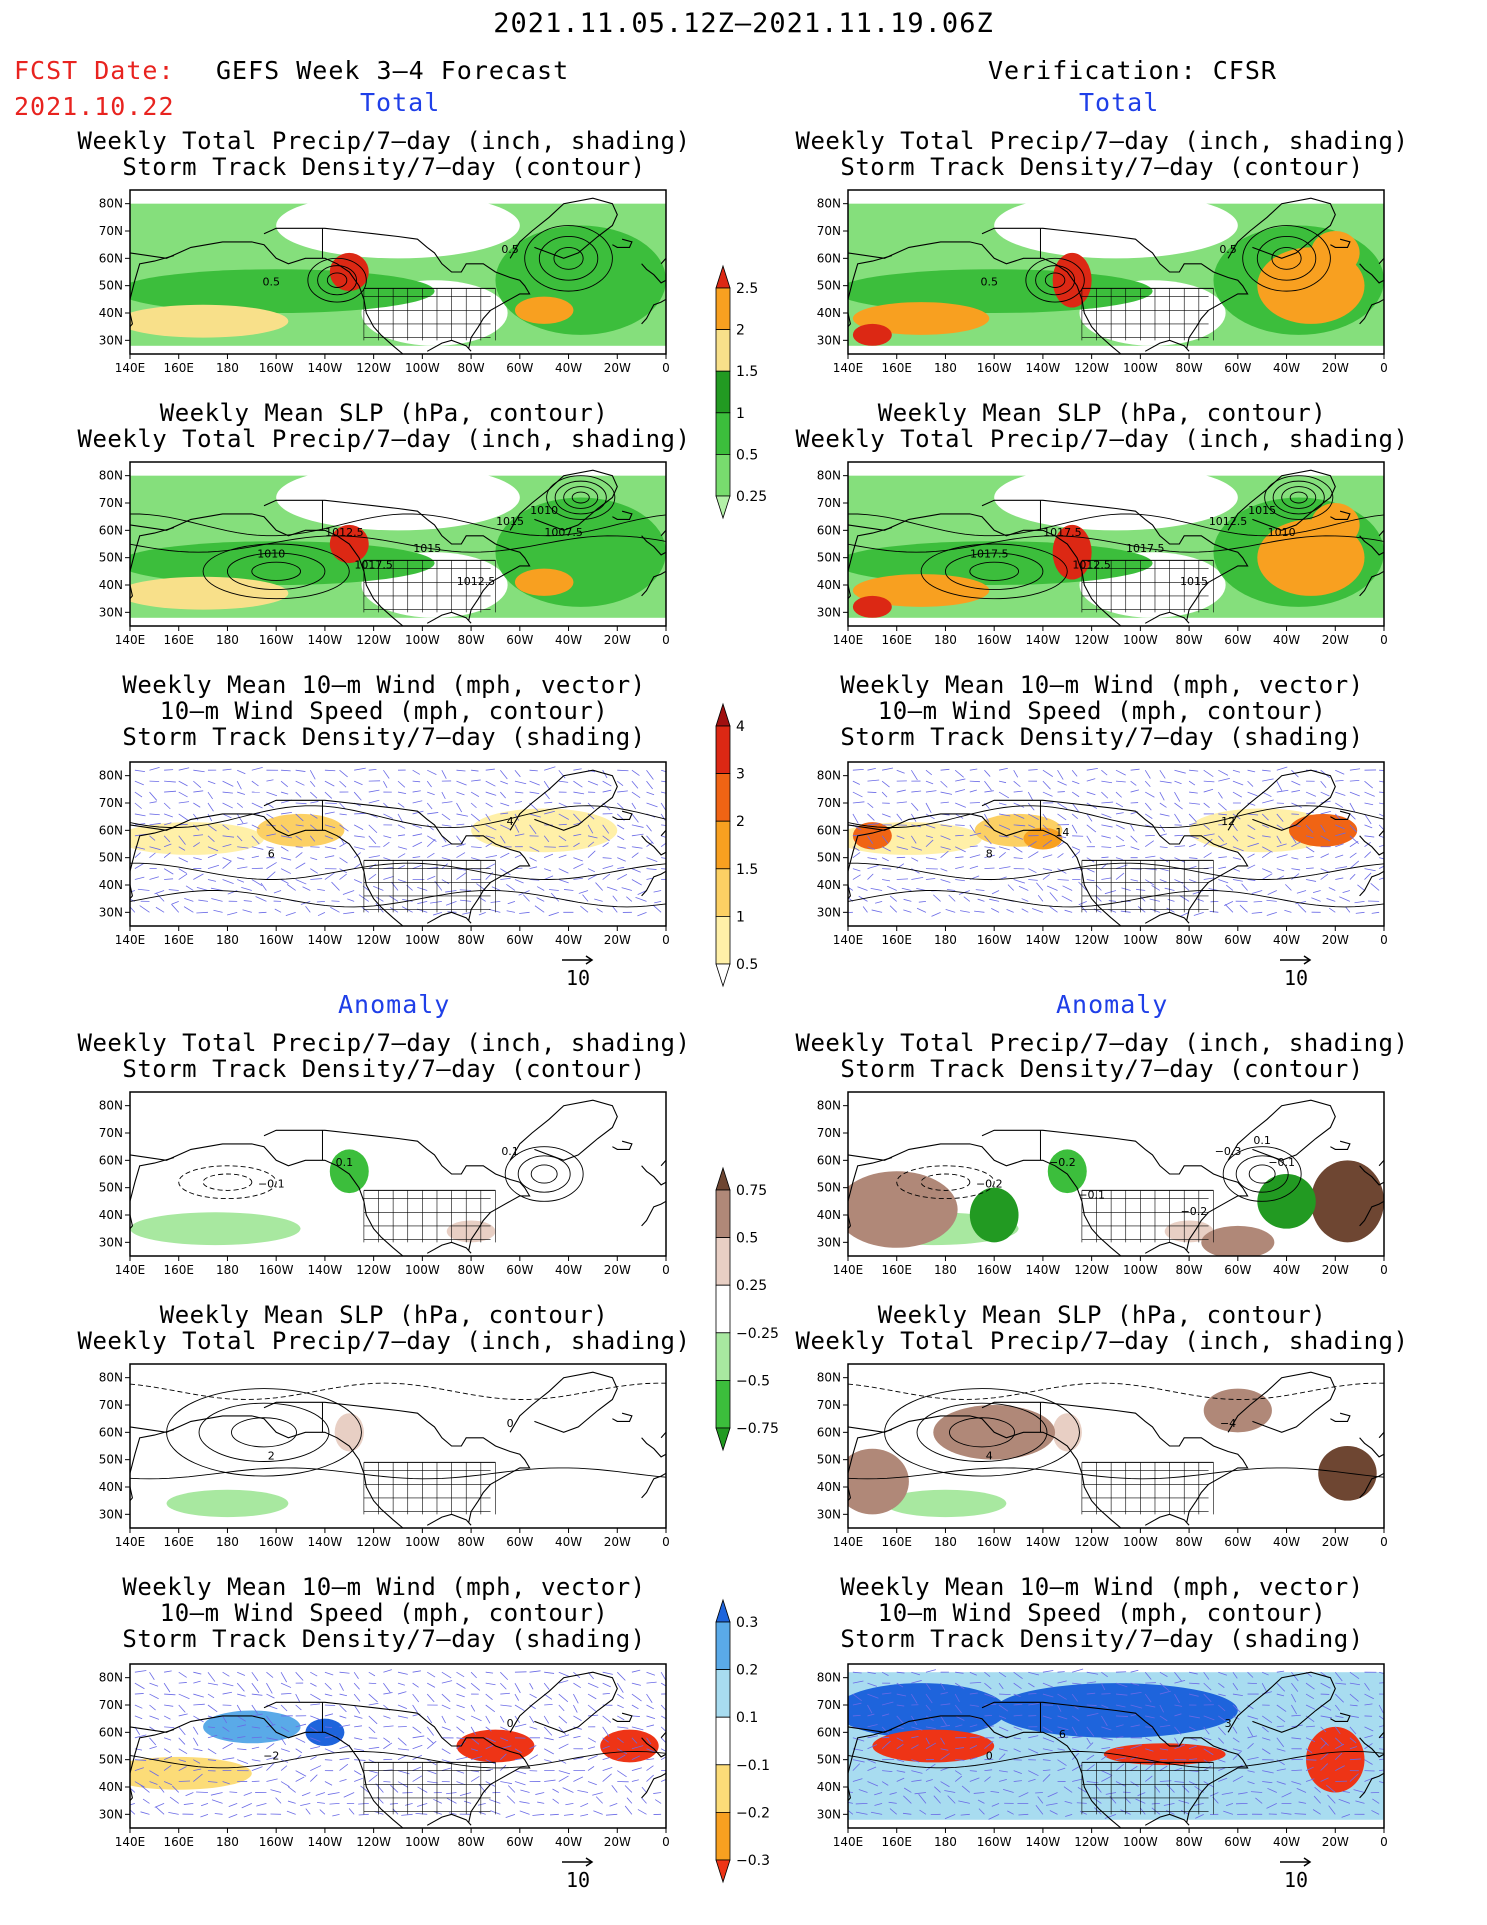 The height and width of the screenshot is (1925, 1487). I want to click on lat-tick-label: 60N, so click(829, 1160).